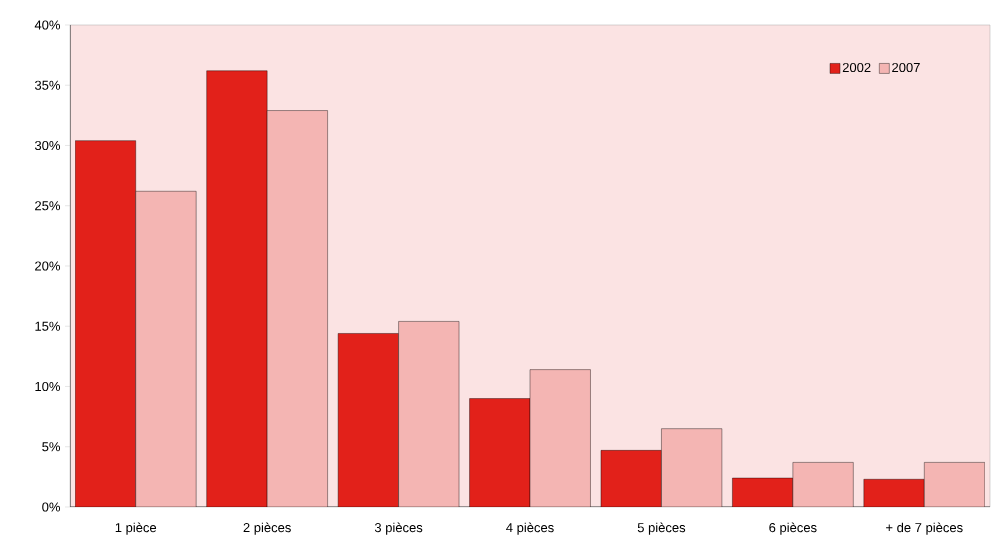 The image size is (1001, 550). What do you see at coordinates (267, 528) in the screenshot?
I see `x-tick-label: 2 pièces` at bounding box center [267, 528].